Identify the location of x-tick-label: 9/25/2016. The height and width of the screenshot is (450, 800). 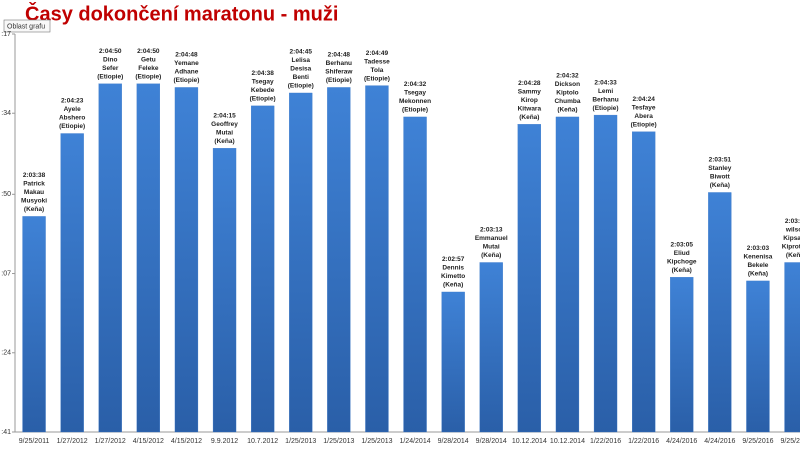
(790, 441).